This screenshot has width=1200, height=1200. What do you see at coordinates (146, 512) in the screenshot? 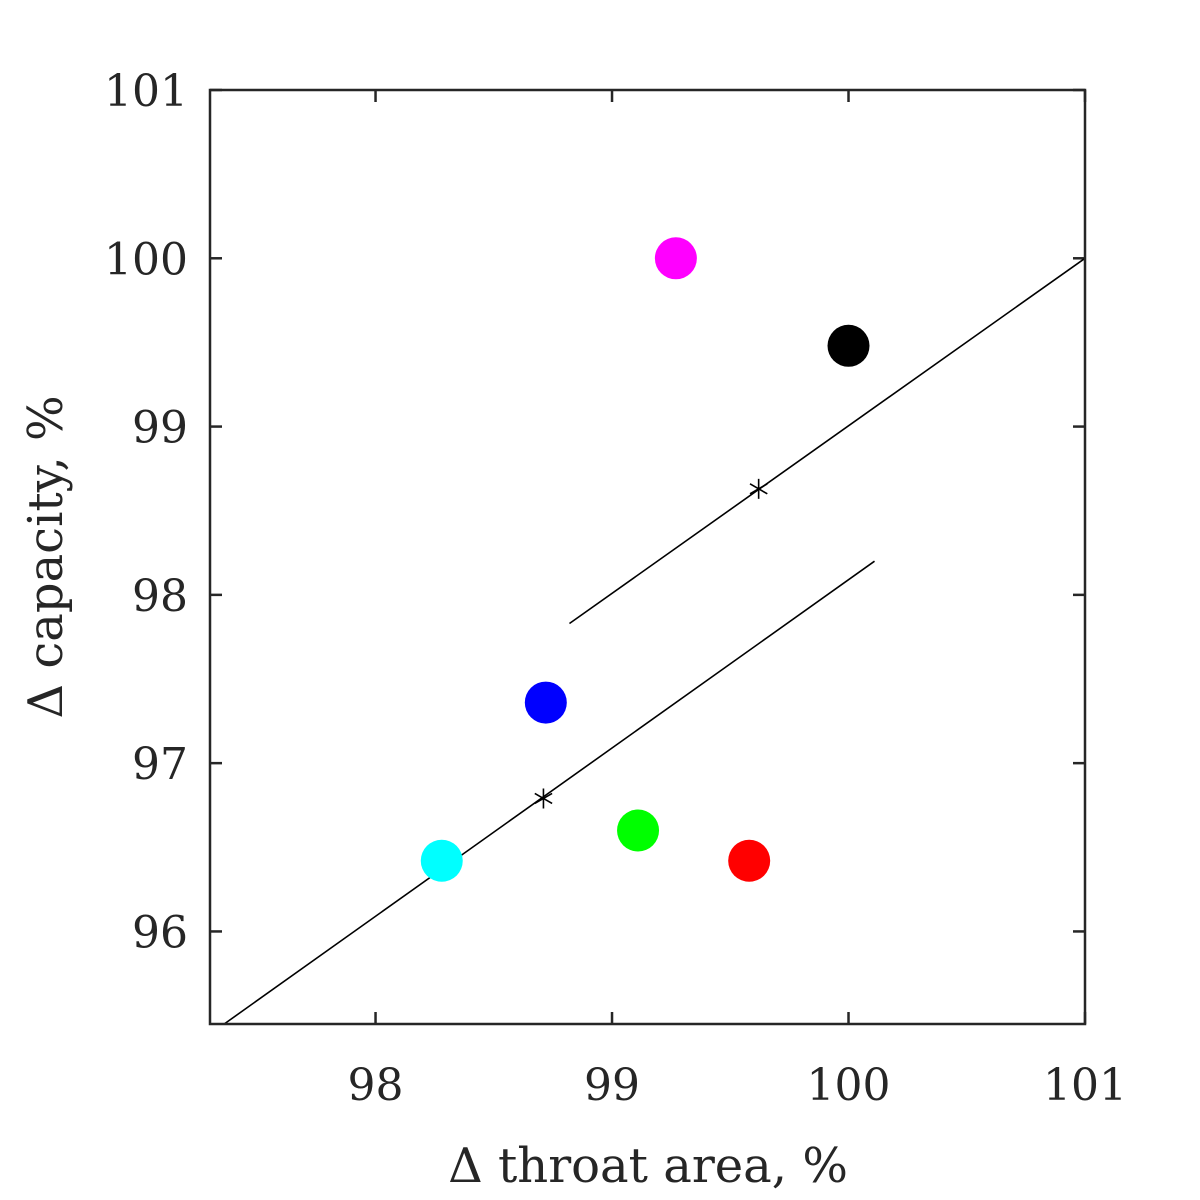
I see `y-tick-labels: 96 97 98 99 100 101` at bounding box center [146, 512].